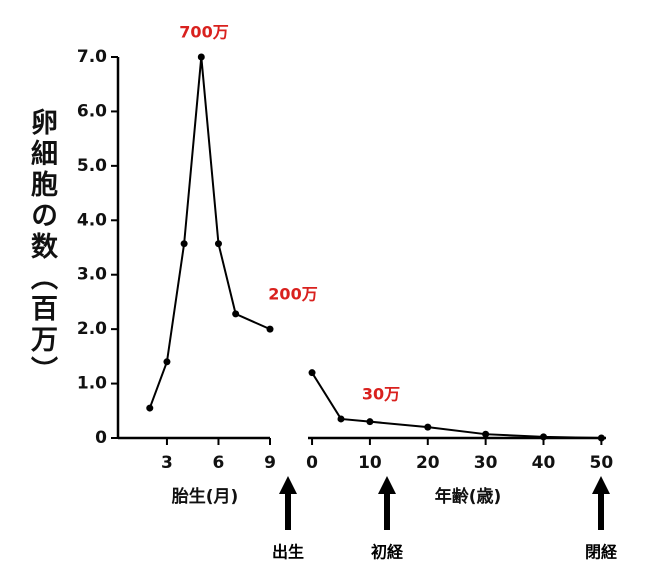 Image resolution: width=650 pixels, height=578 pixels. I want to click on x-tick-label: 6, so click(219, 463).